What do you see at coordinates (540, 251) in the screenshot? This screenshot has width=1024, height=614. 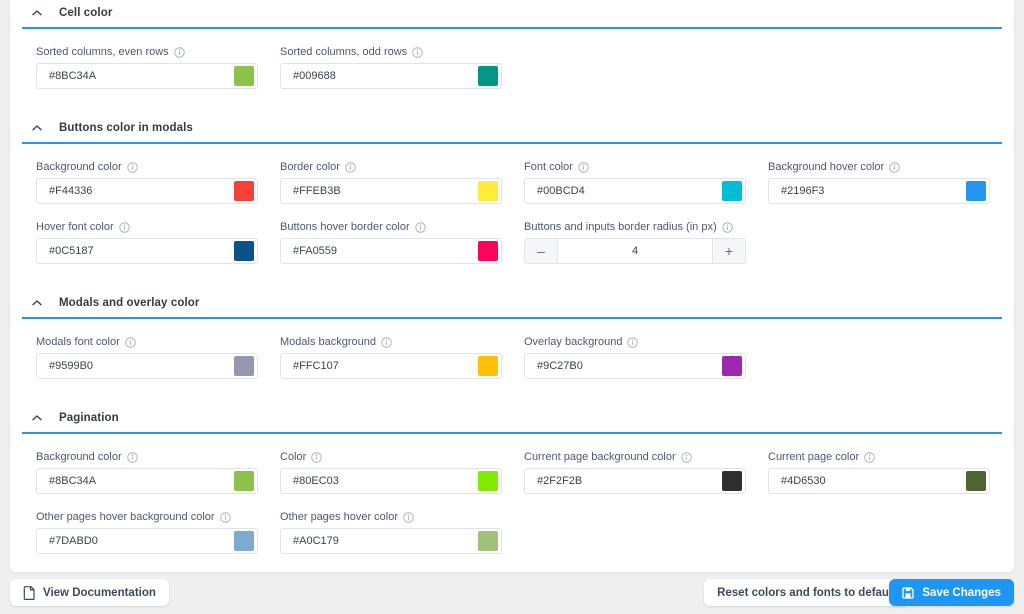 I see `stepper-decrement-button: –` at bounding box center [540, 251].